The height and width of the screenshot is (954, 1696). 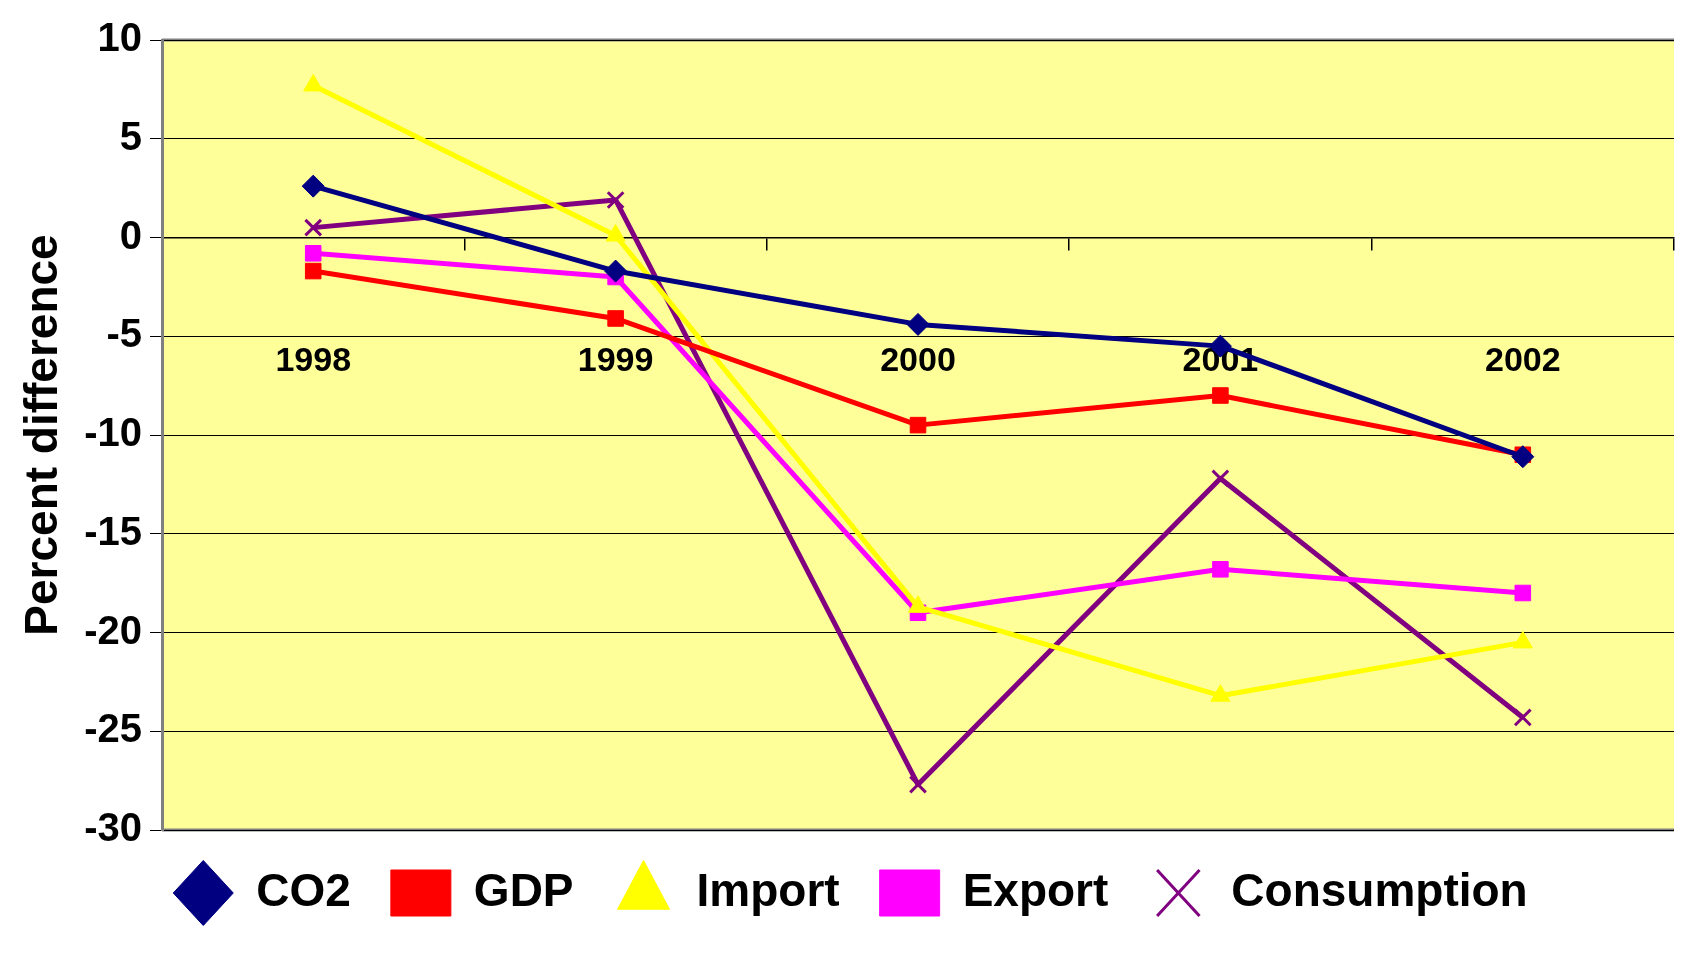 What do you see at coordinates (523, 889) in the screenshot?
I see `legend-label: GDP` at bounding box center [523, 889].